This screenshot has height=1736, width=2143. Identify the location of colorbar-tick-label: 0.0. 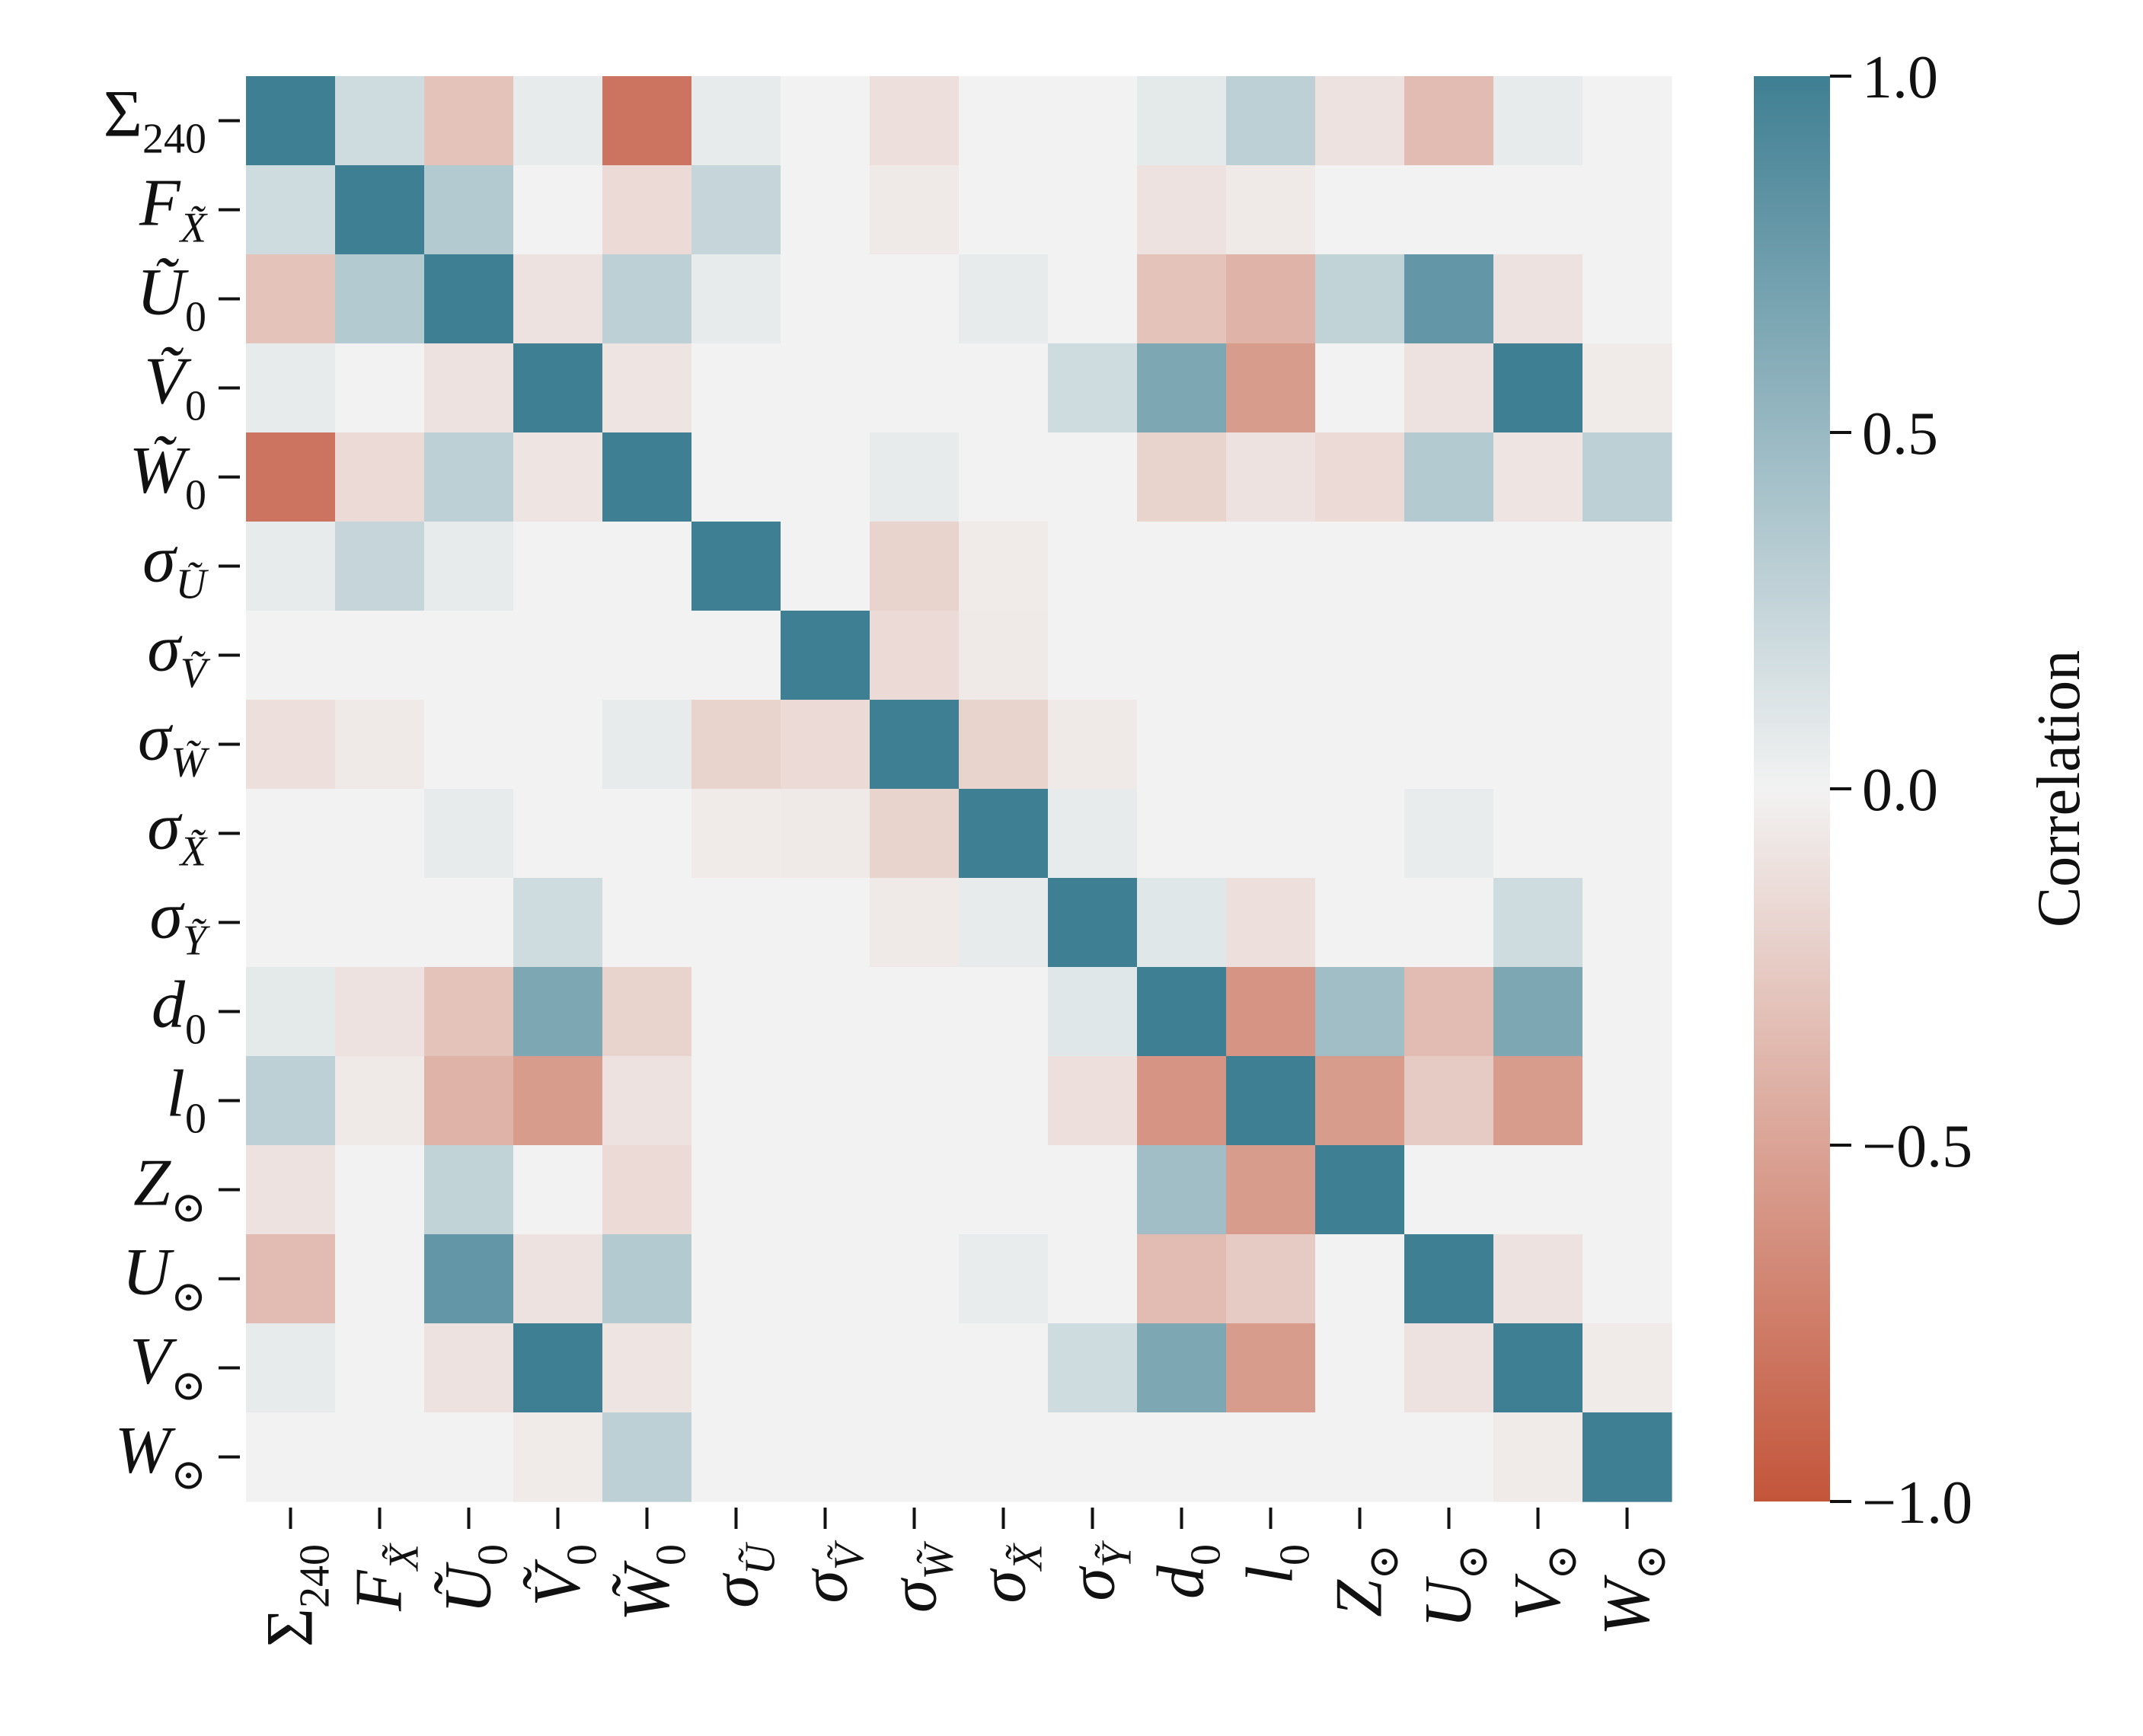
(1900, 791).